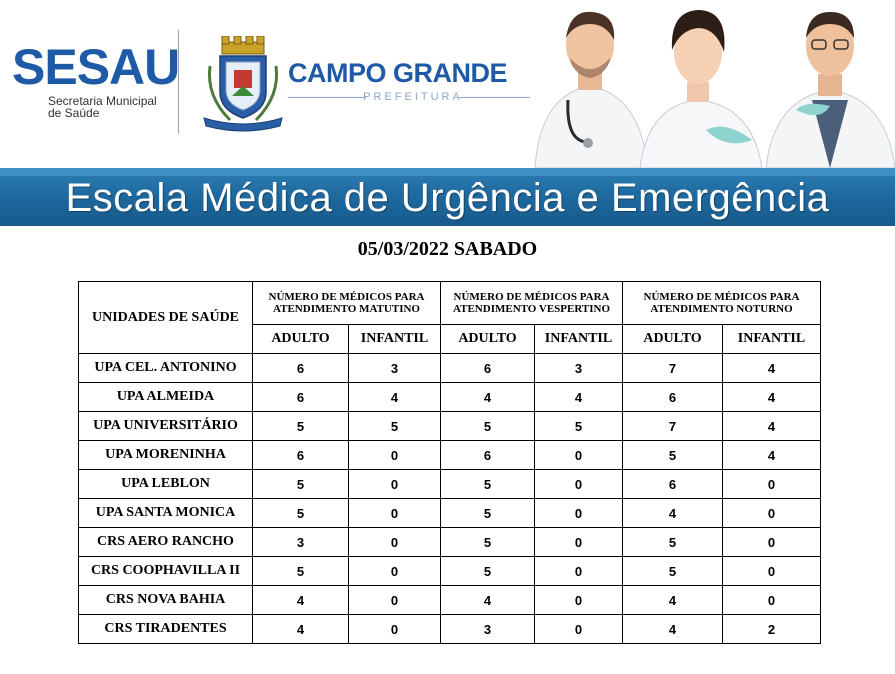  What do you see at coordinates (447, 249) in the screenshot?
I see `schedule-date: 05/03/2022 SABADO` at bounding box center [447, 249].